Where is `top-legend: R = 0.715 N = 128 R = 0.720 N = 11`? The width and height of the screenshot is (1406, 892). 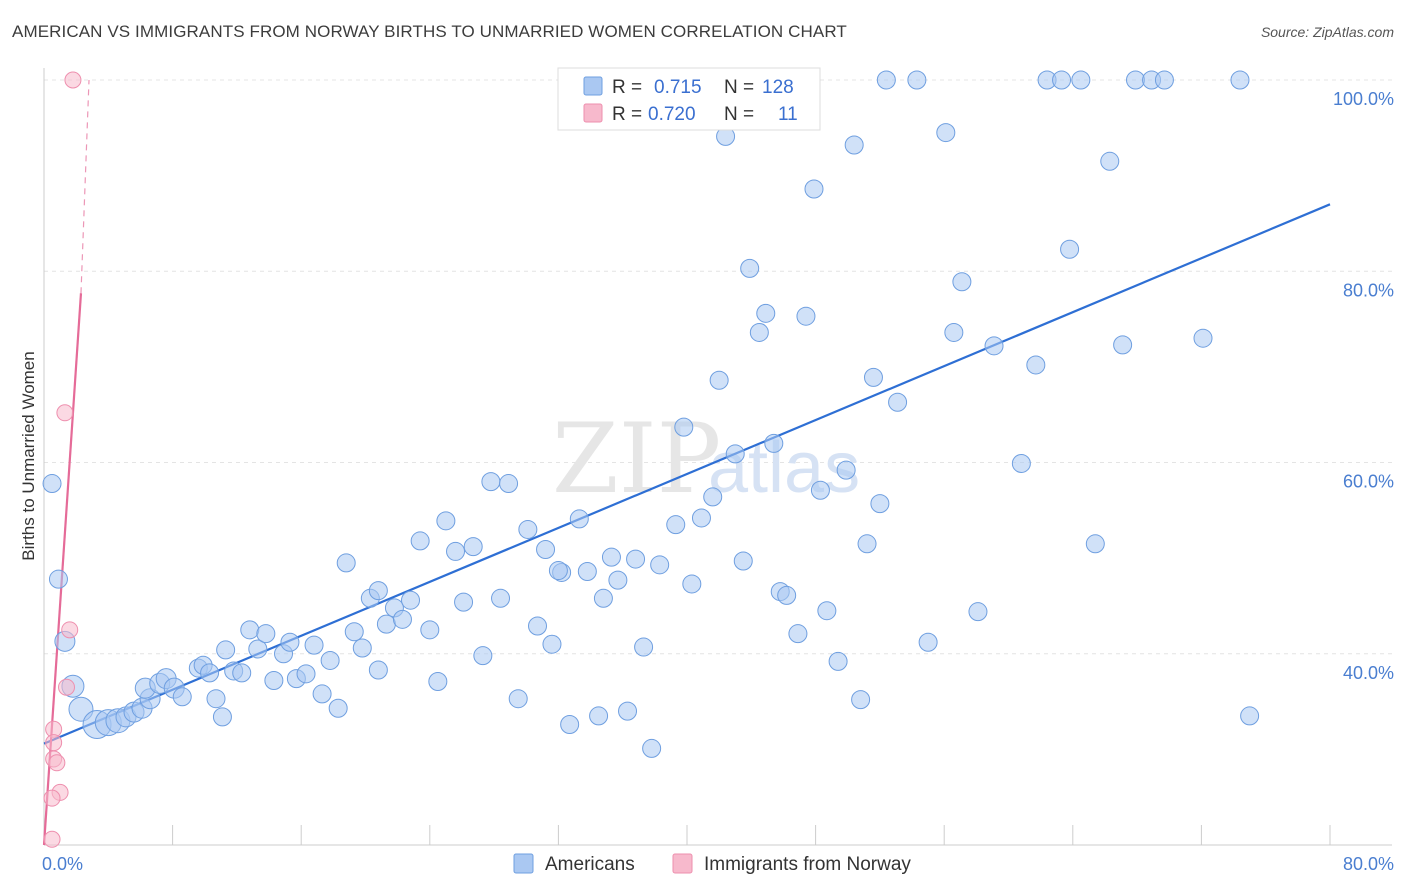 top-legend: R = 0.715 N = 128 R = 0.720 N = 11 is located at coordinates (689, 99).